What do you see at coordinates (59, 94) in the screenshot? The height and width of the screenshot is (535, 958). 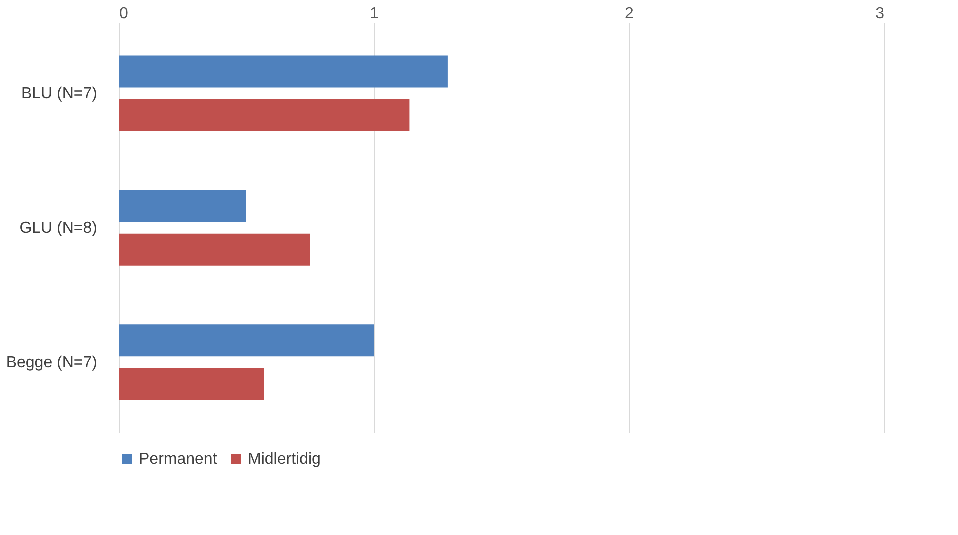 I see `y-tick-label: BLU (N=7)` at bounding box center [59, 94].